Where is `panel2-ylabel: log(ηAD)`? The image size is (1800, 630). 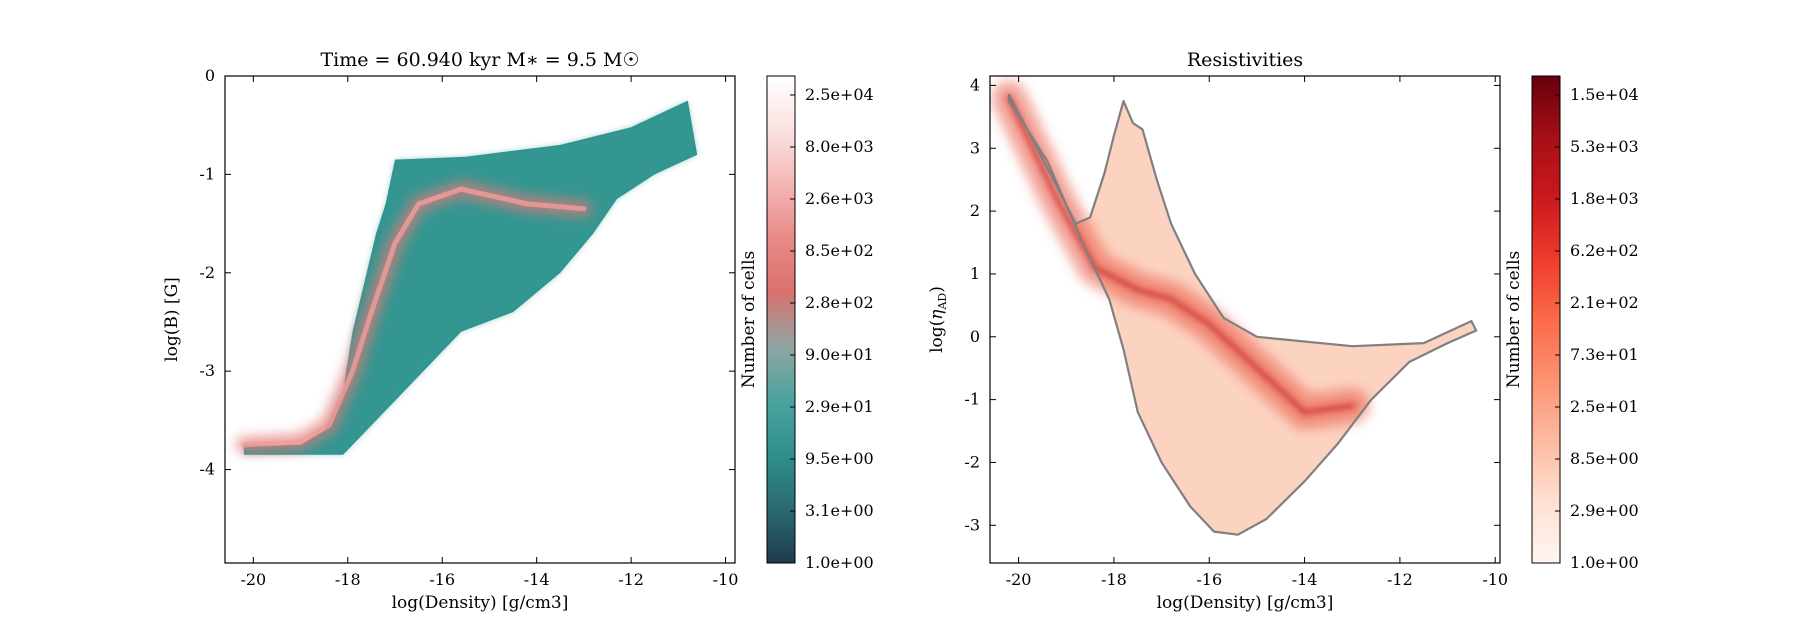
panel2-ylabel: log(ηAD) is located at coordinates (938, 319).